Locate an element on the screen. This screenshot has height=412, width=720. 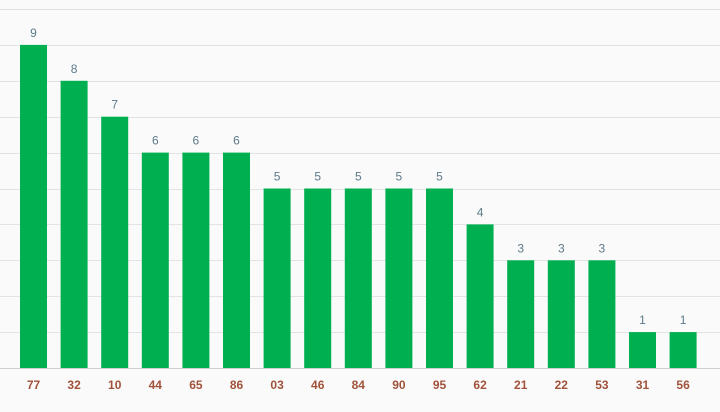
category-label-10: 10 is located at coordinates (115, 385).